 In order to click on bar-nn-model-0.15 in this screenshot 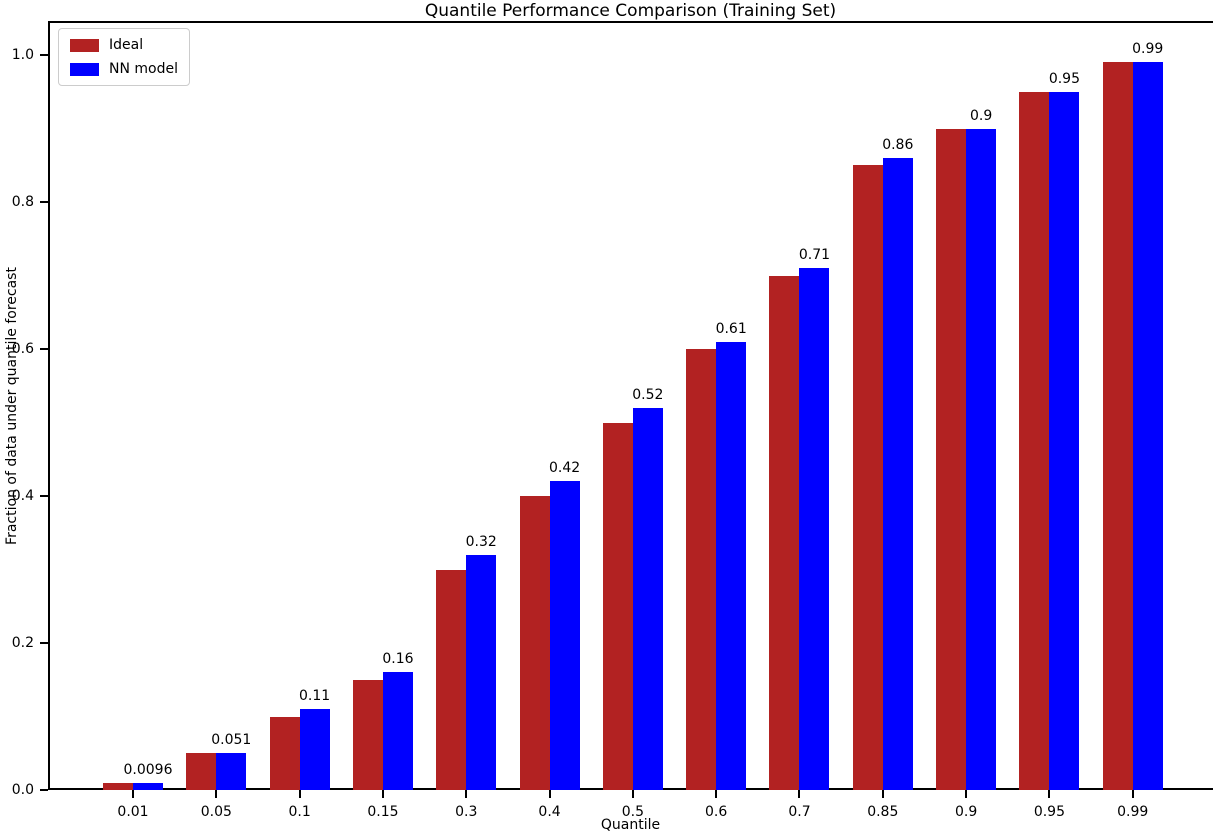, I will do `click(397, 731)`.